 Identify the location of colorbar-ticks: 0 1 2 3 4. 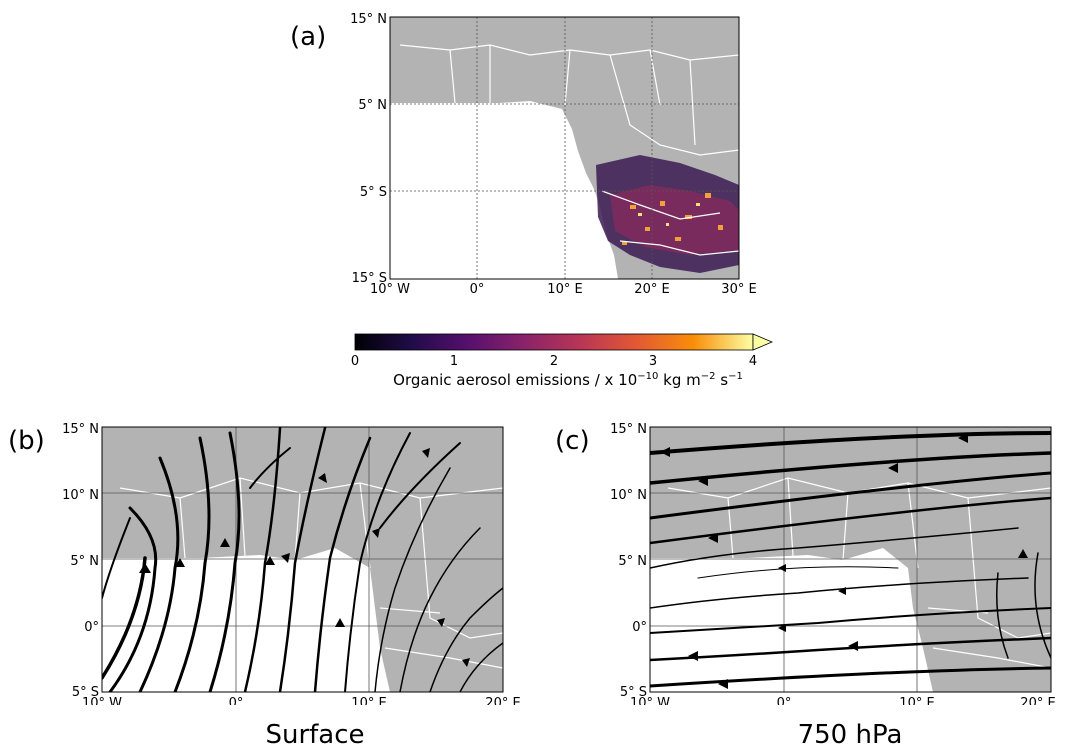
(554, 361).